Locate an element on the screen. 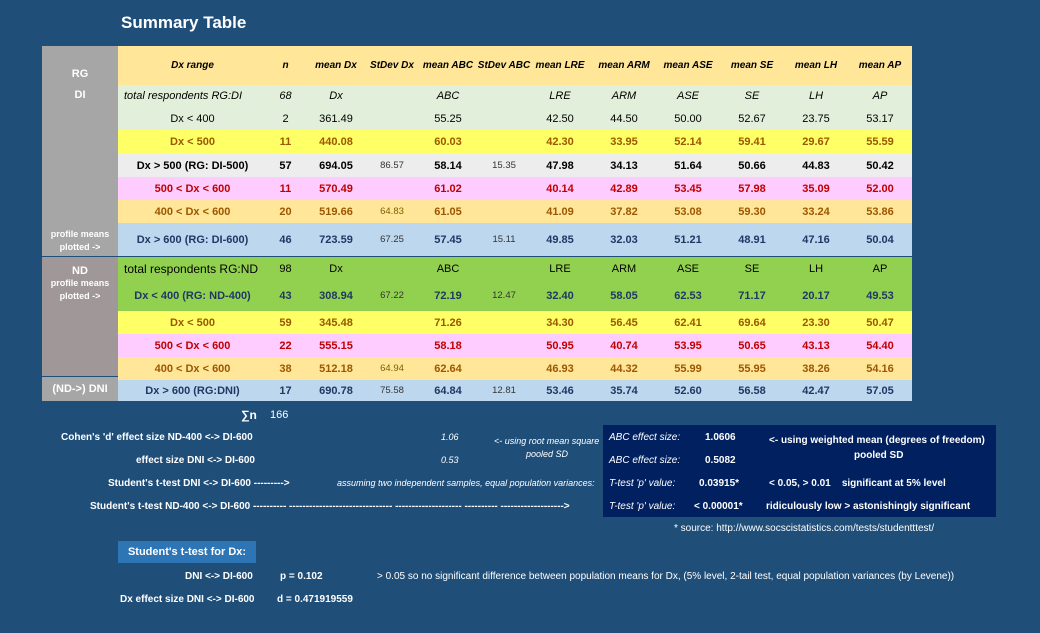 This screenshot has height=633, width=1040. cell-mean-arm: 35.74 is located at coordinates (624, 390).